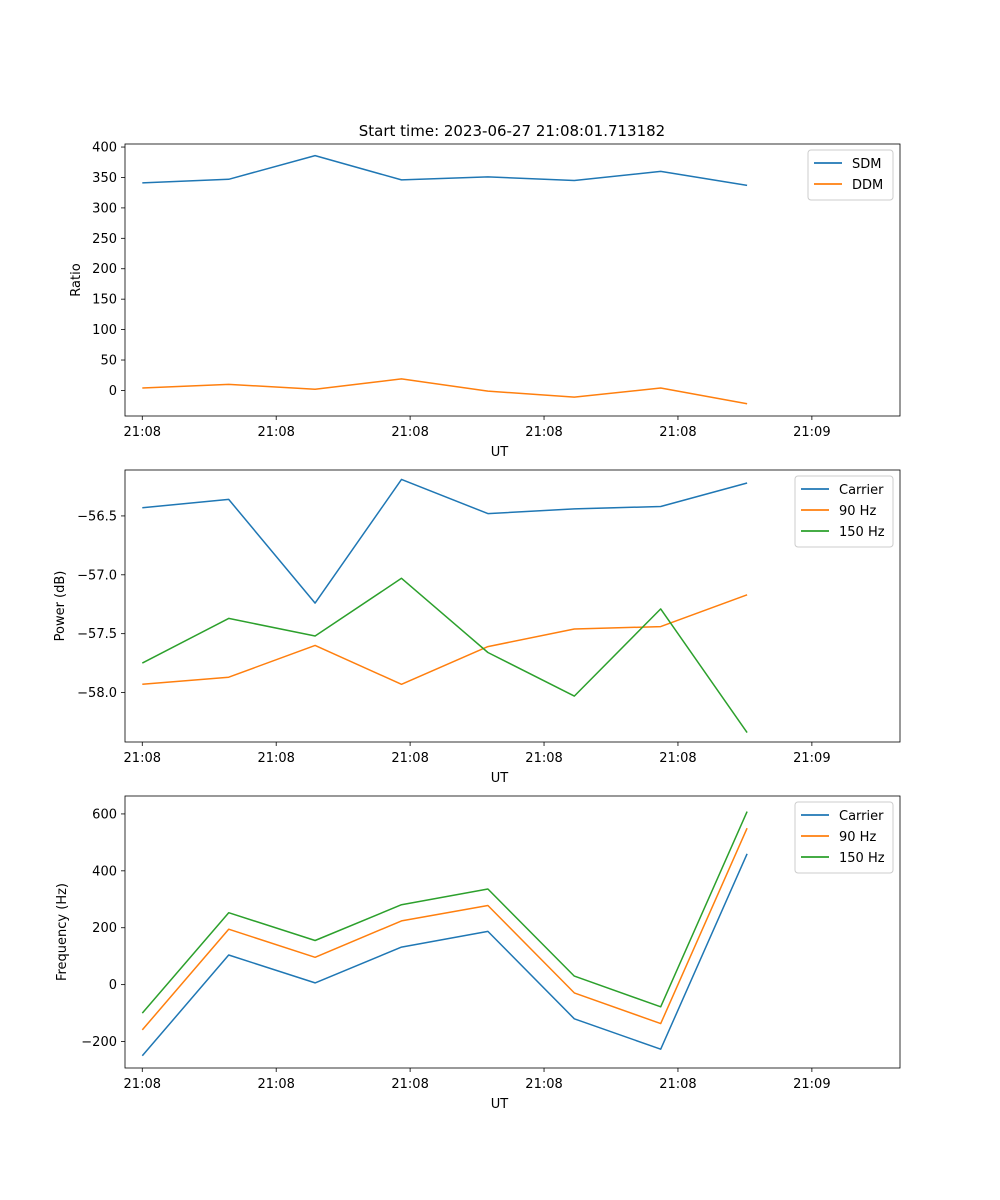 This screenshot has height=1200, width=1000. I want to click on y-tick-label: 300, so click(104, 208).